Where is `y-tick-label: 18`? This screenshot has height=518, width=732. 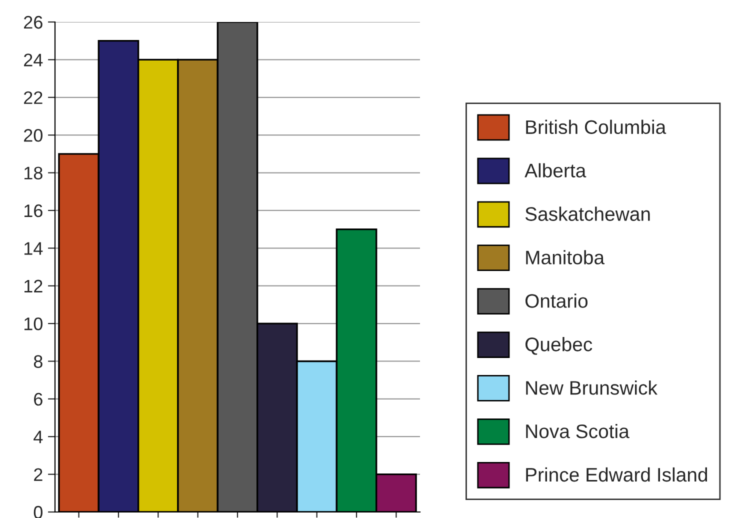 y-tick-label: 18 is located at coordinates (33, 173).